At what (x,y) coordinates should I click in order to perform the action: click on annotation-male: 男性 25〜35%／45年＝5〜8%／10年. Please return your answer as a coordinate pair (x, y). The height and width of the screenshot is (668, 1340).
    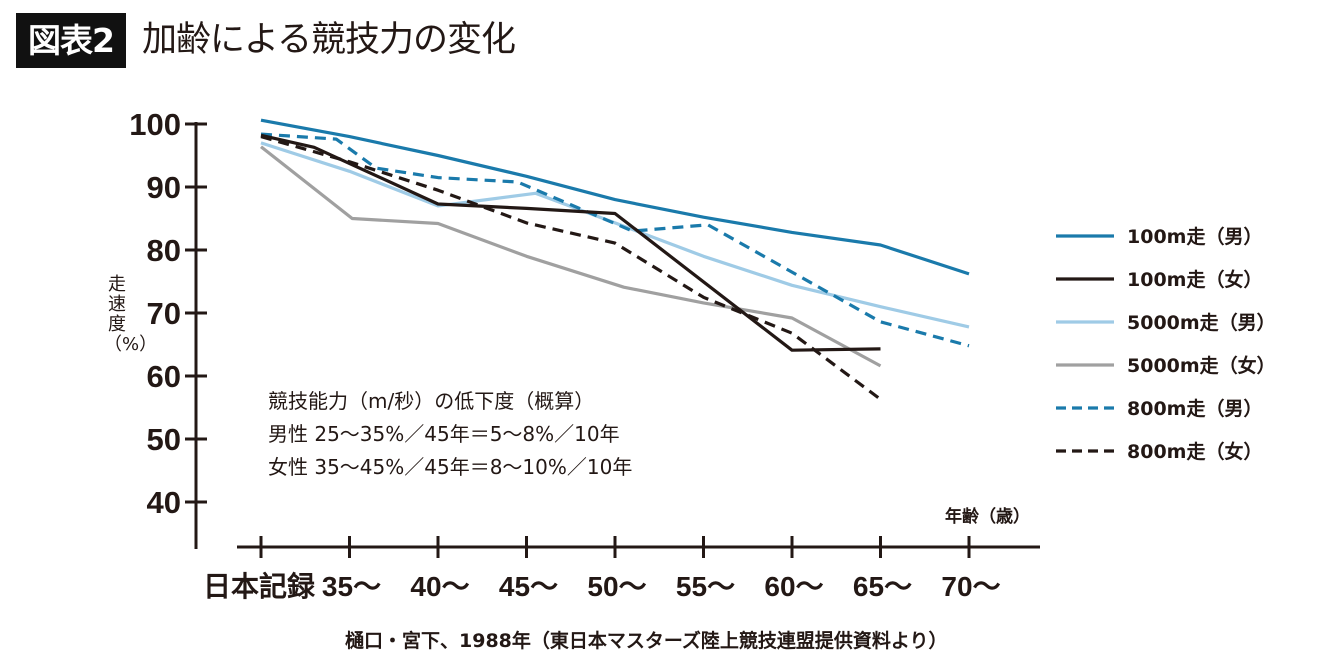
    Looking at the image, I should click on (444, 434).